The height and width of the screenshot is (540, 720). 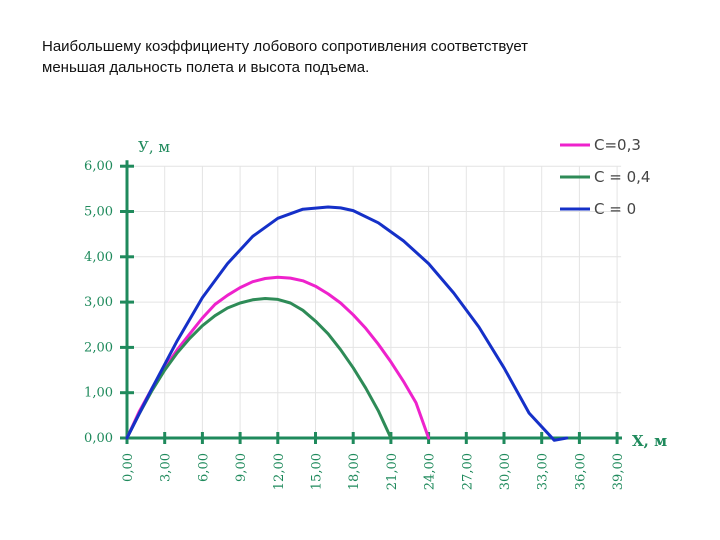 I want to click on y-axis-label: У, м, so click(x=154, y=147).